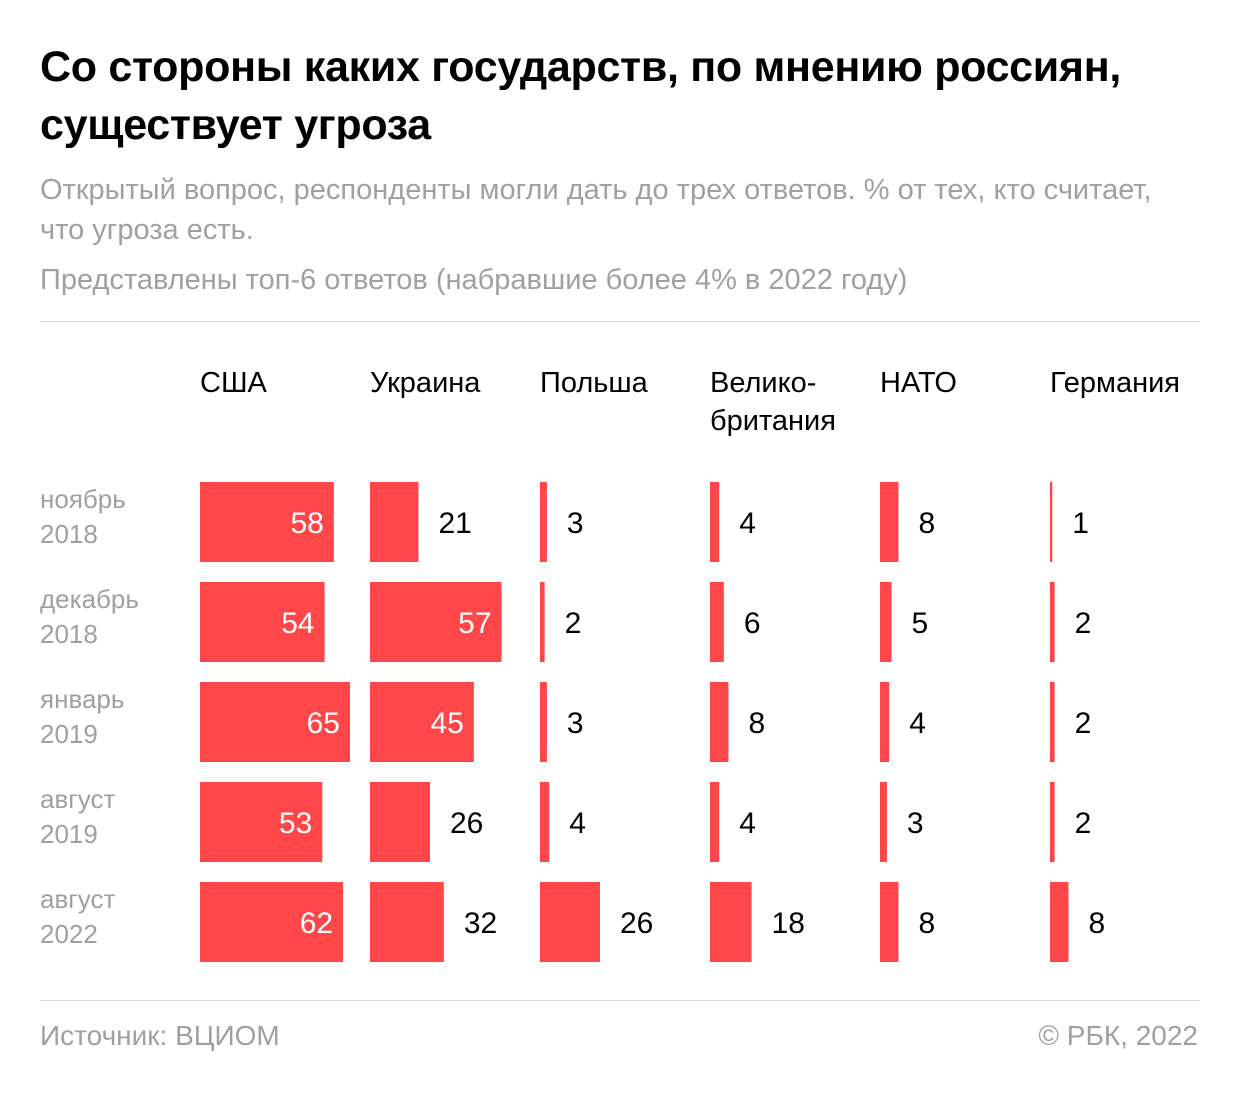  Describe the element at coordinates (297, 623) in the screenshot. I see `value-label: 54` at that location.